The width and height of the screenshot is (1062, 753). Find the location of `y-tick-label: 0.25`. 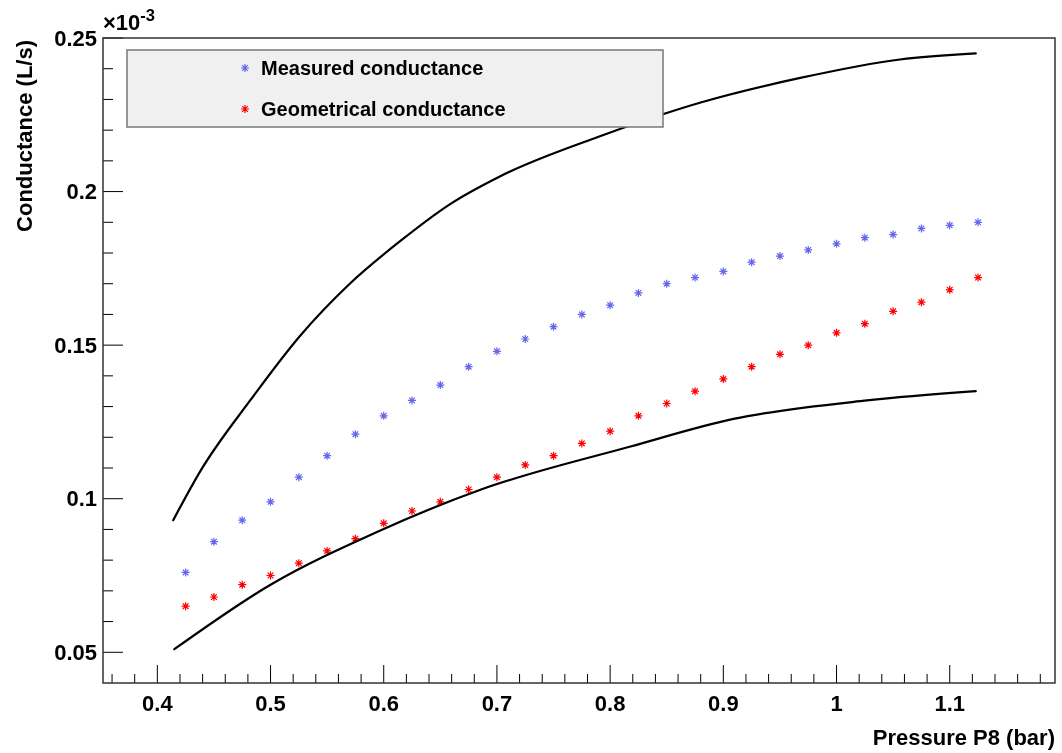

y-tick-label: 0.25 is located at coordinates (75, 38).